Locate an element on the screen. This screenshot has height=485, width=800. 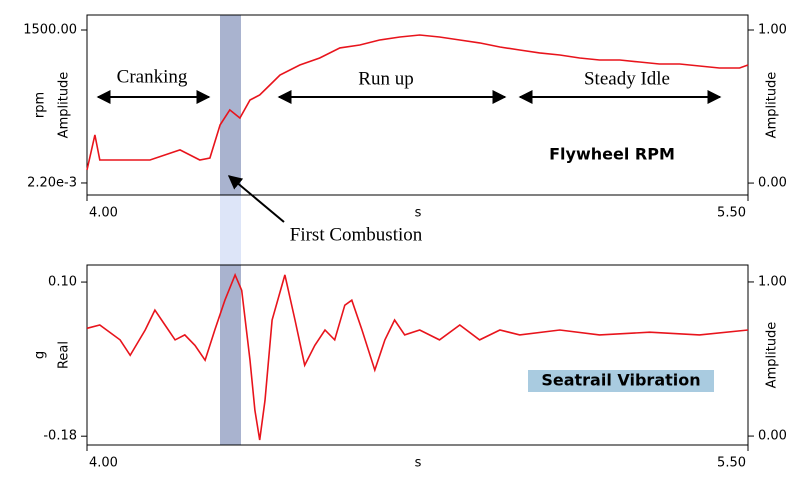
y-tick-label: 1500.00 is located at coordinates (50, 29).